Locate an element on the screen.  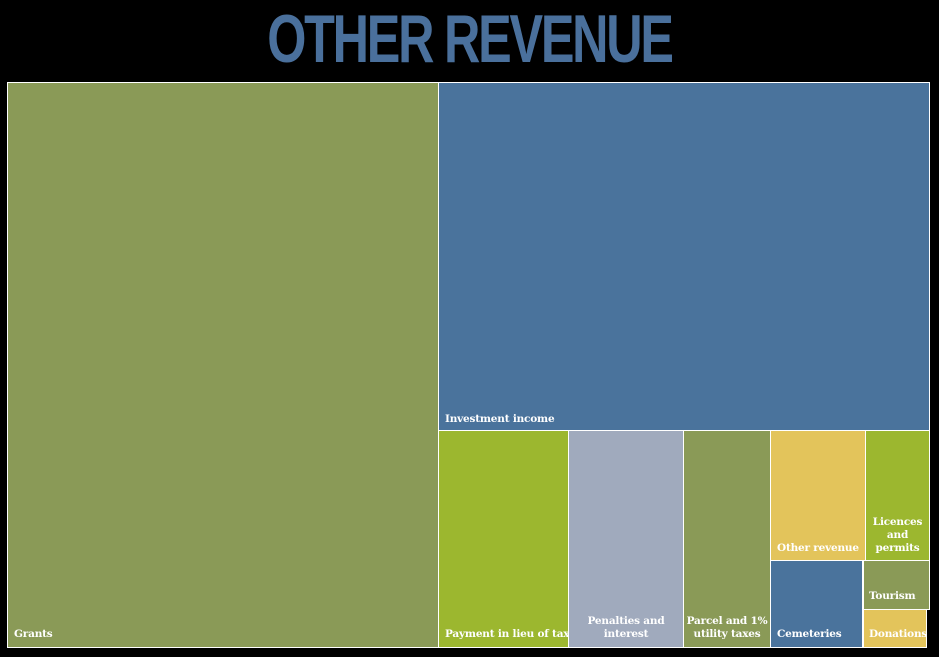
treemap-tile: Tourism is located at coordinates (896, 585).